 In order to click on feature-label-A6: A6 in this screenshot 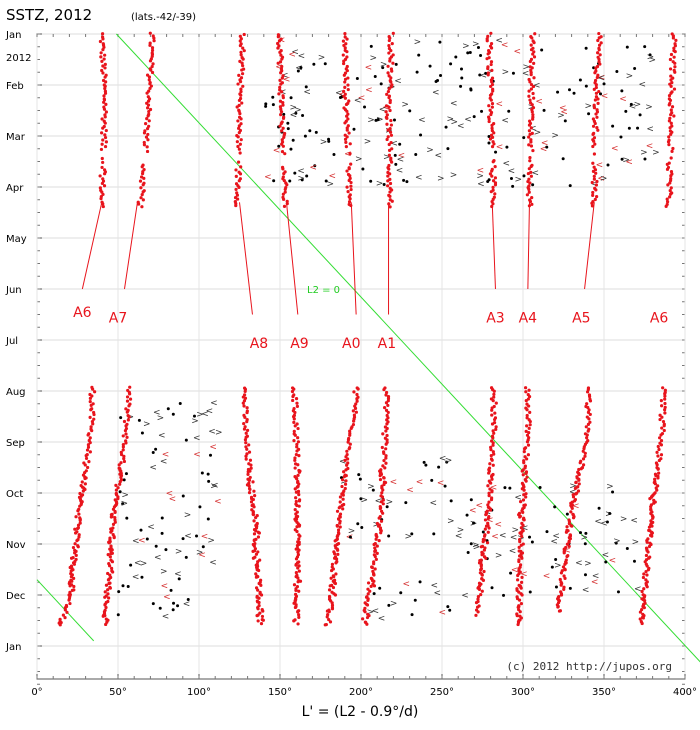, I will do `click(82, 313)`.